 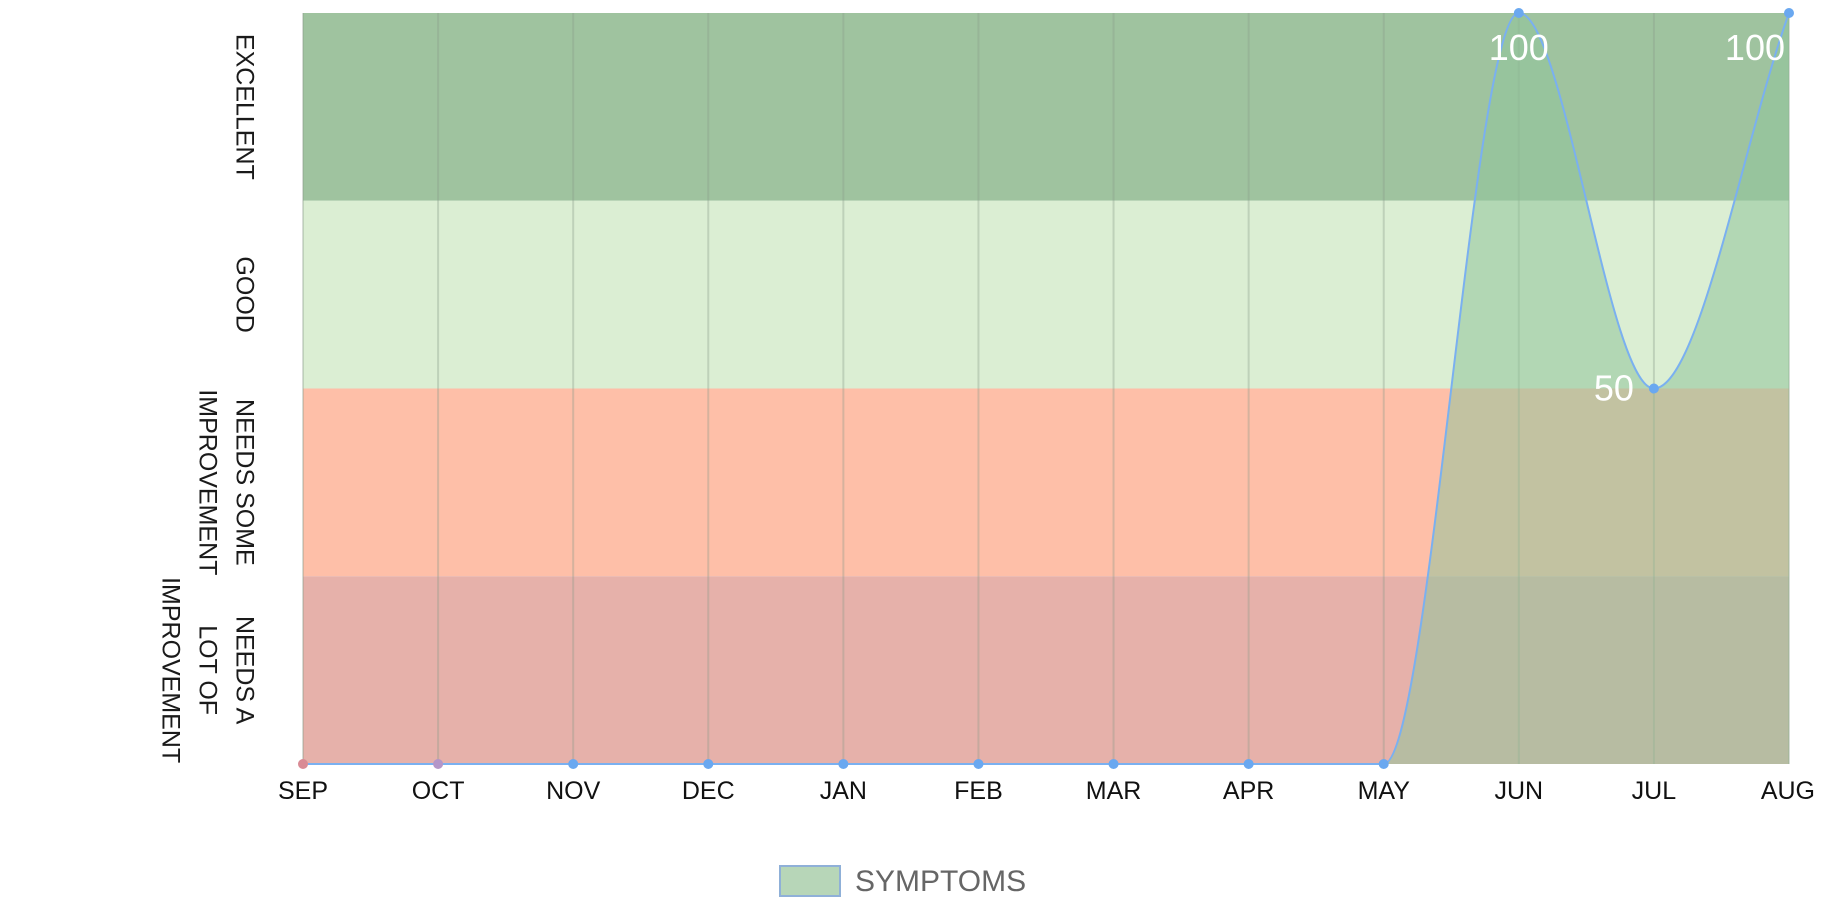 What do you see at coordinates (1046, 791) in the screenshot?
I see `x-axis-ticks: SEP OCT NOV DEC JAN FEB MAR APR MAY JUN JUL AUG` at bounding box center [1046, 791].